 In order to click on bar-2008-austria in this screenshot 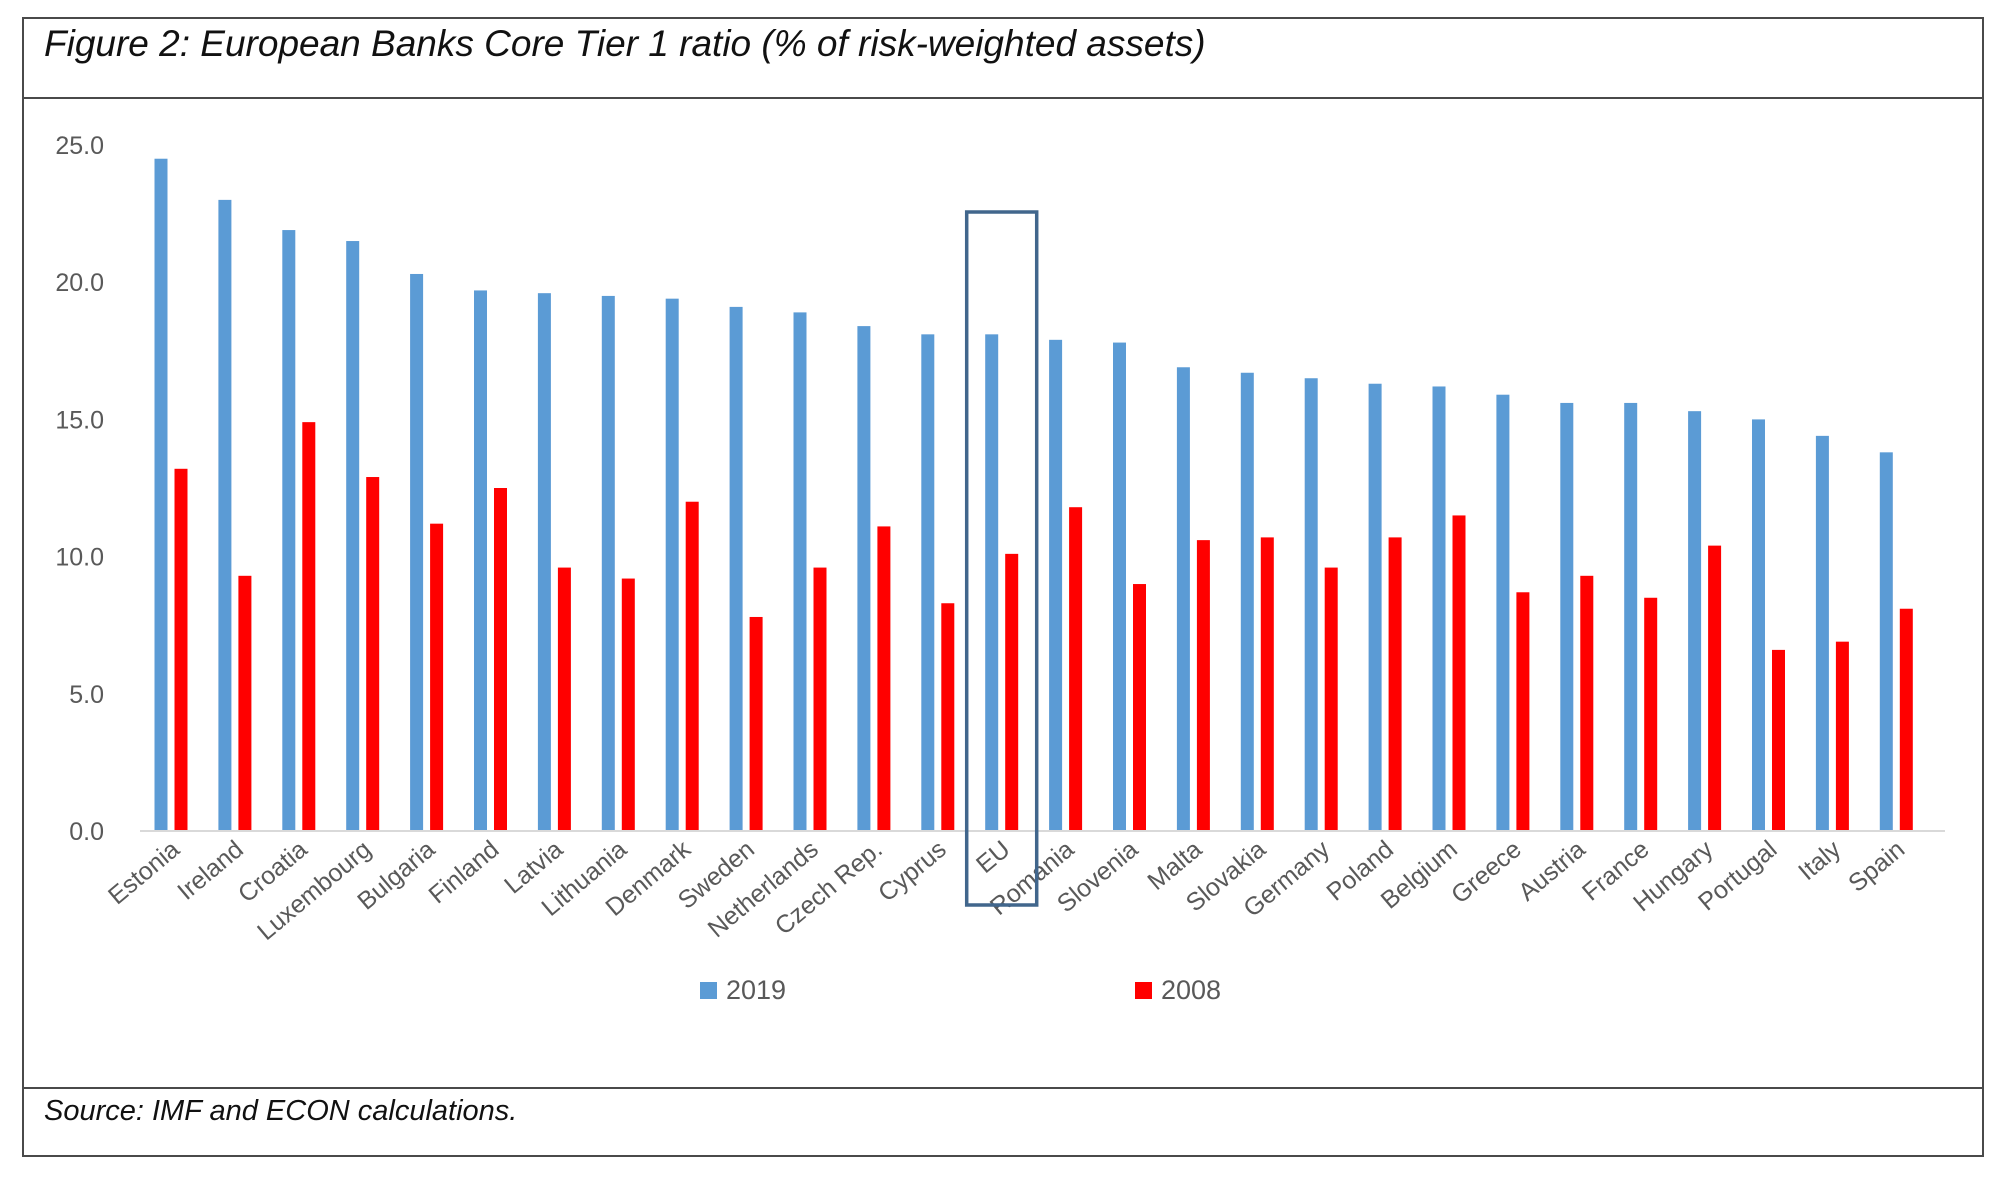, I will do `click(1587, 703)`.